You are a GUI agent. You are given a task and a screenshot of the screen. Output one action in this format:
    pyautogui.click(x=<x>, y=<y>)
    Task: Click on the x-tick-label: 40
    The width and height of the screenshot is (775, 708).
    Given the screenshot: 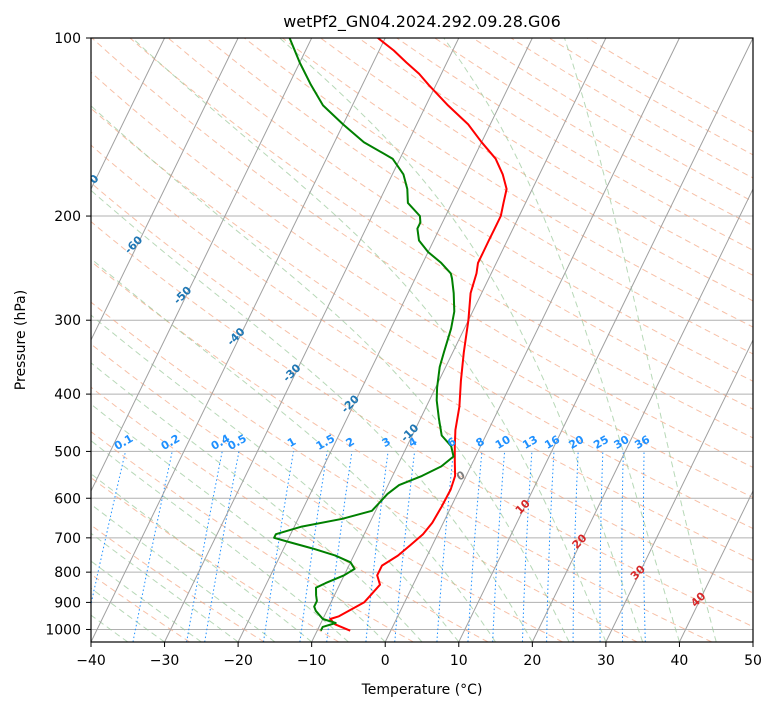 What is the action you would take?
    pyautogui.click(x=680, y=661)
    